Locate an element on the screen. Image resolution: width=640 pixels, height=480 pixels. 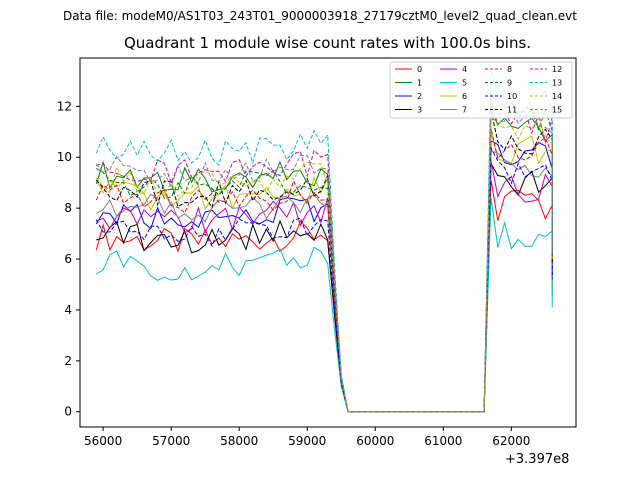
legend-label-13: 13 is located at coordinates (557, 83).